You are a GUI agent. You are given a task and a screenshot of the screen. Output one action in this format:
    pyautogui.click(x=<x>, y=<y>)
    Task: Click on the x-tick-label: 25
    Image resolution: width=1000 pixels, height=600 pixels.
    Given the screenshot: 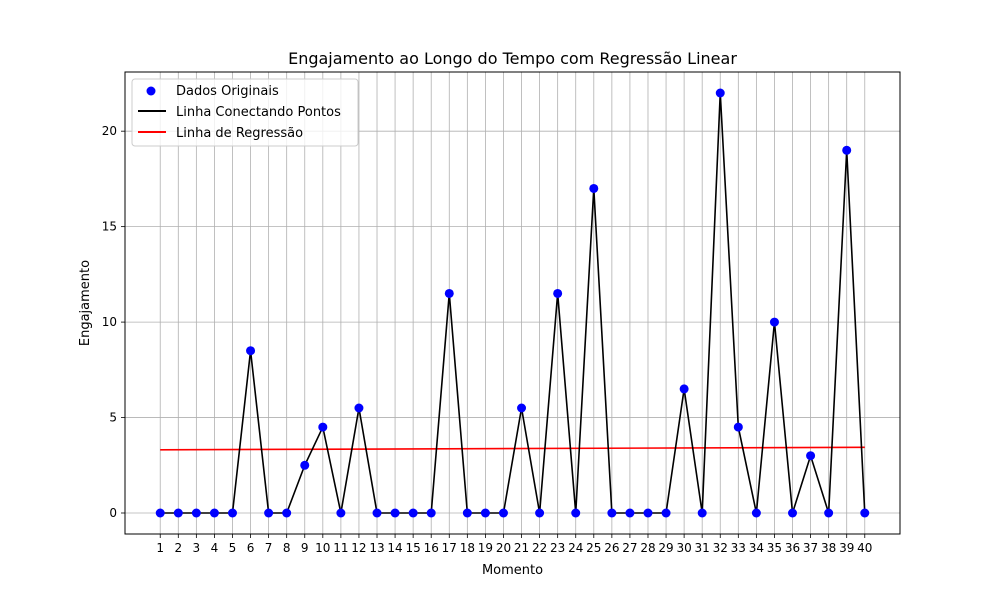 What is the action you would take?
    pyautogui.click(x=593, y=548)
    